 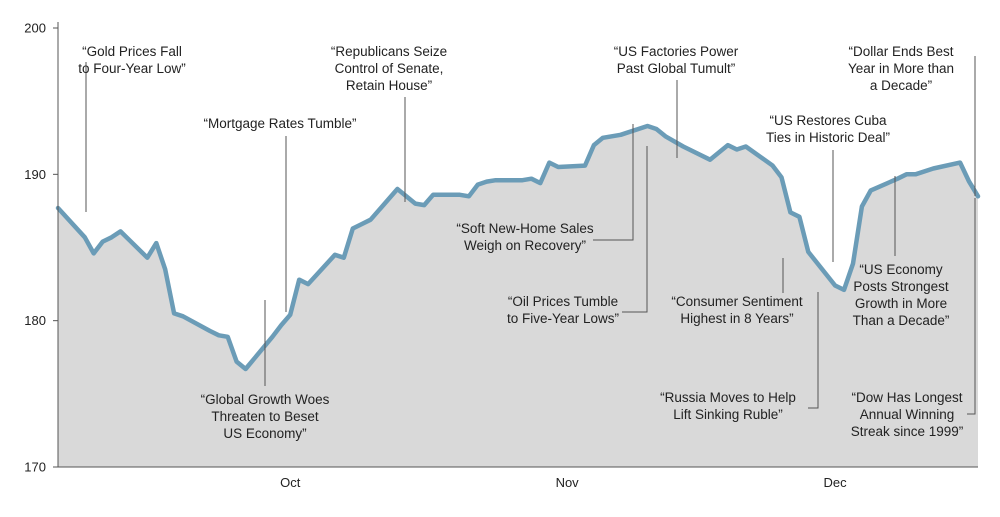 What do you see at coordinates (901, 286) in the screenshot?
I see `annotation-text-line: Posts Strongest` at bounding box center [901, 286].